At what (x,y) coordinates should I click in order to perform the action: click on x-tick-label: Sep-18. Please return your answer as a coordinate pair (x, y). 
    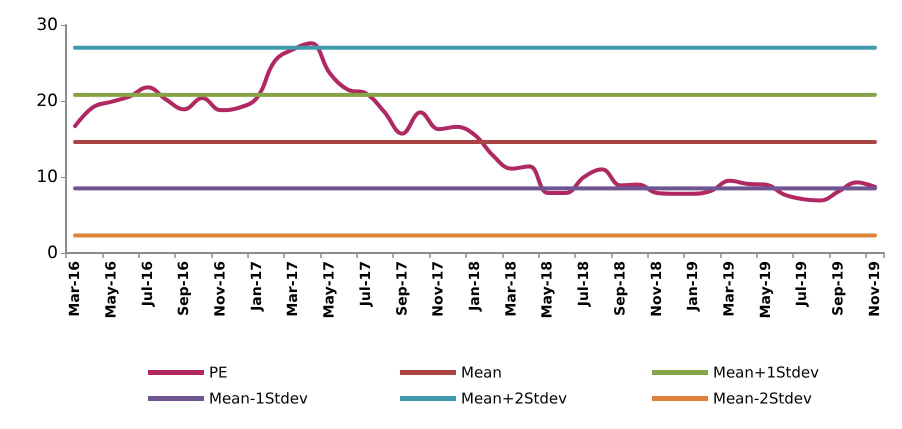
    Looking at the image, I should click on (620, 288).